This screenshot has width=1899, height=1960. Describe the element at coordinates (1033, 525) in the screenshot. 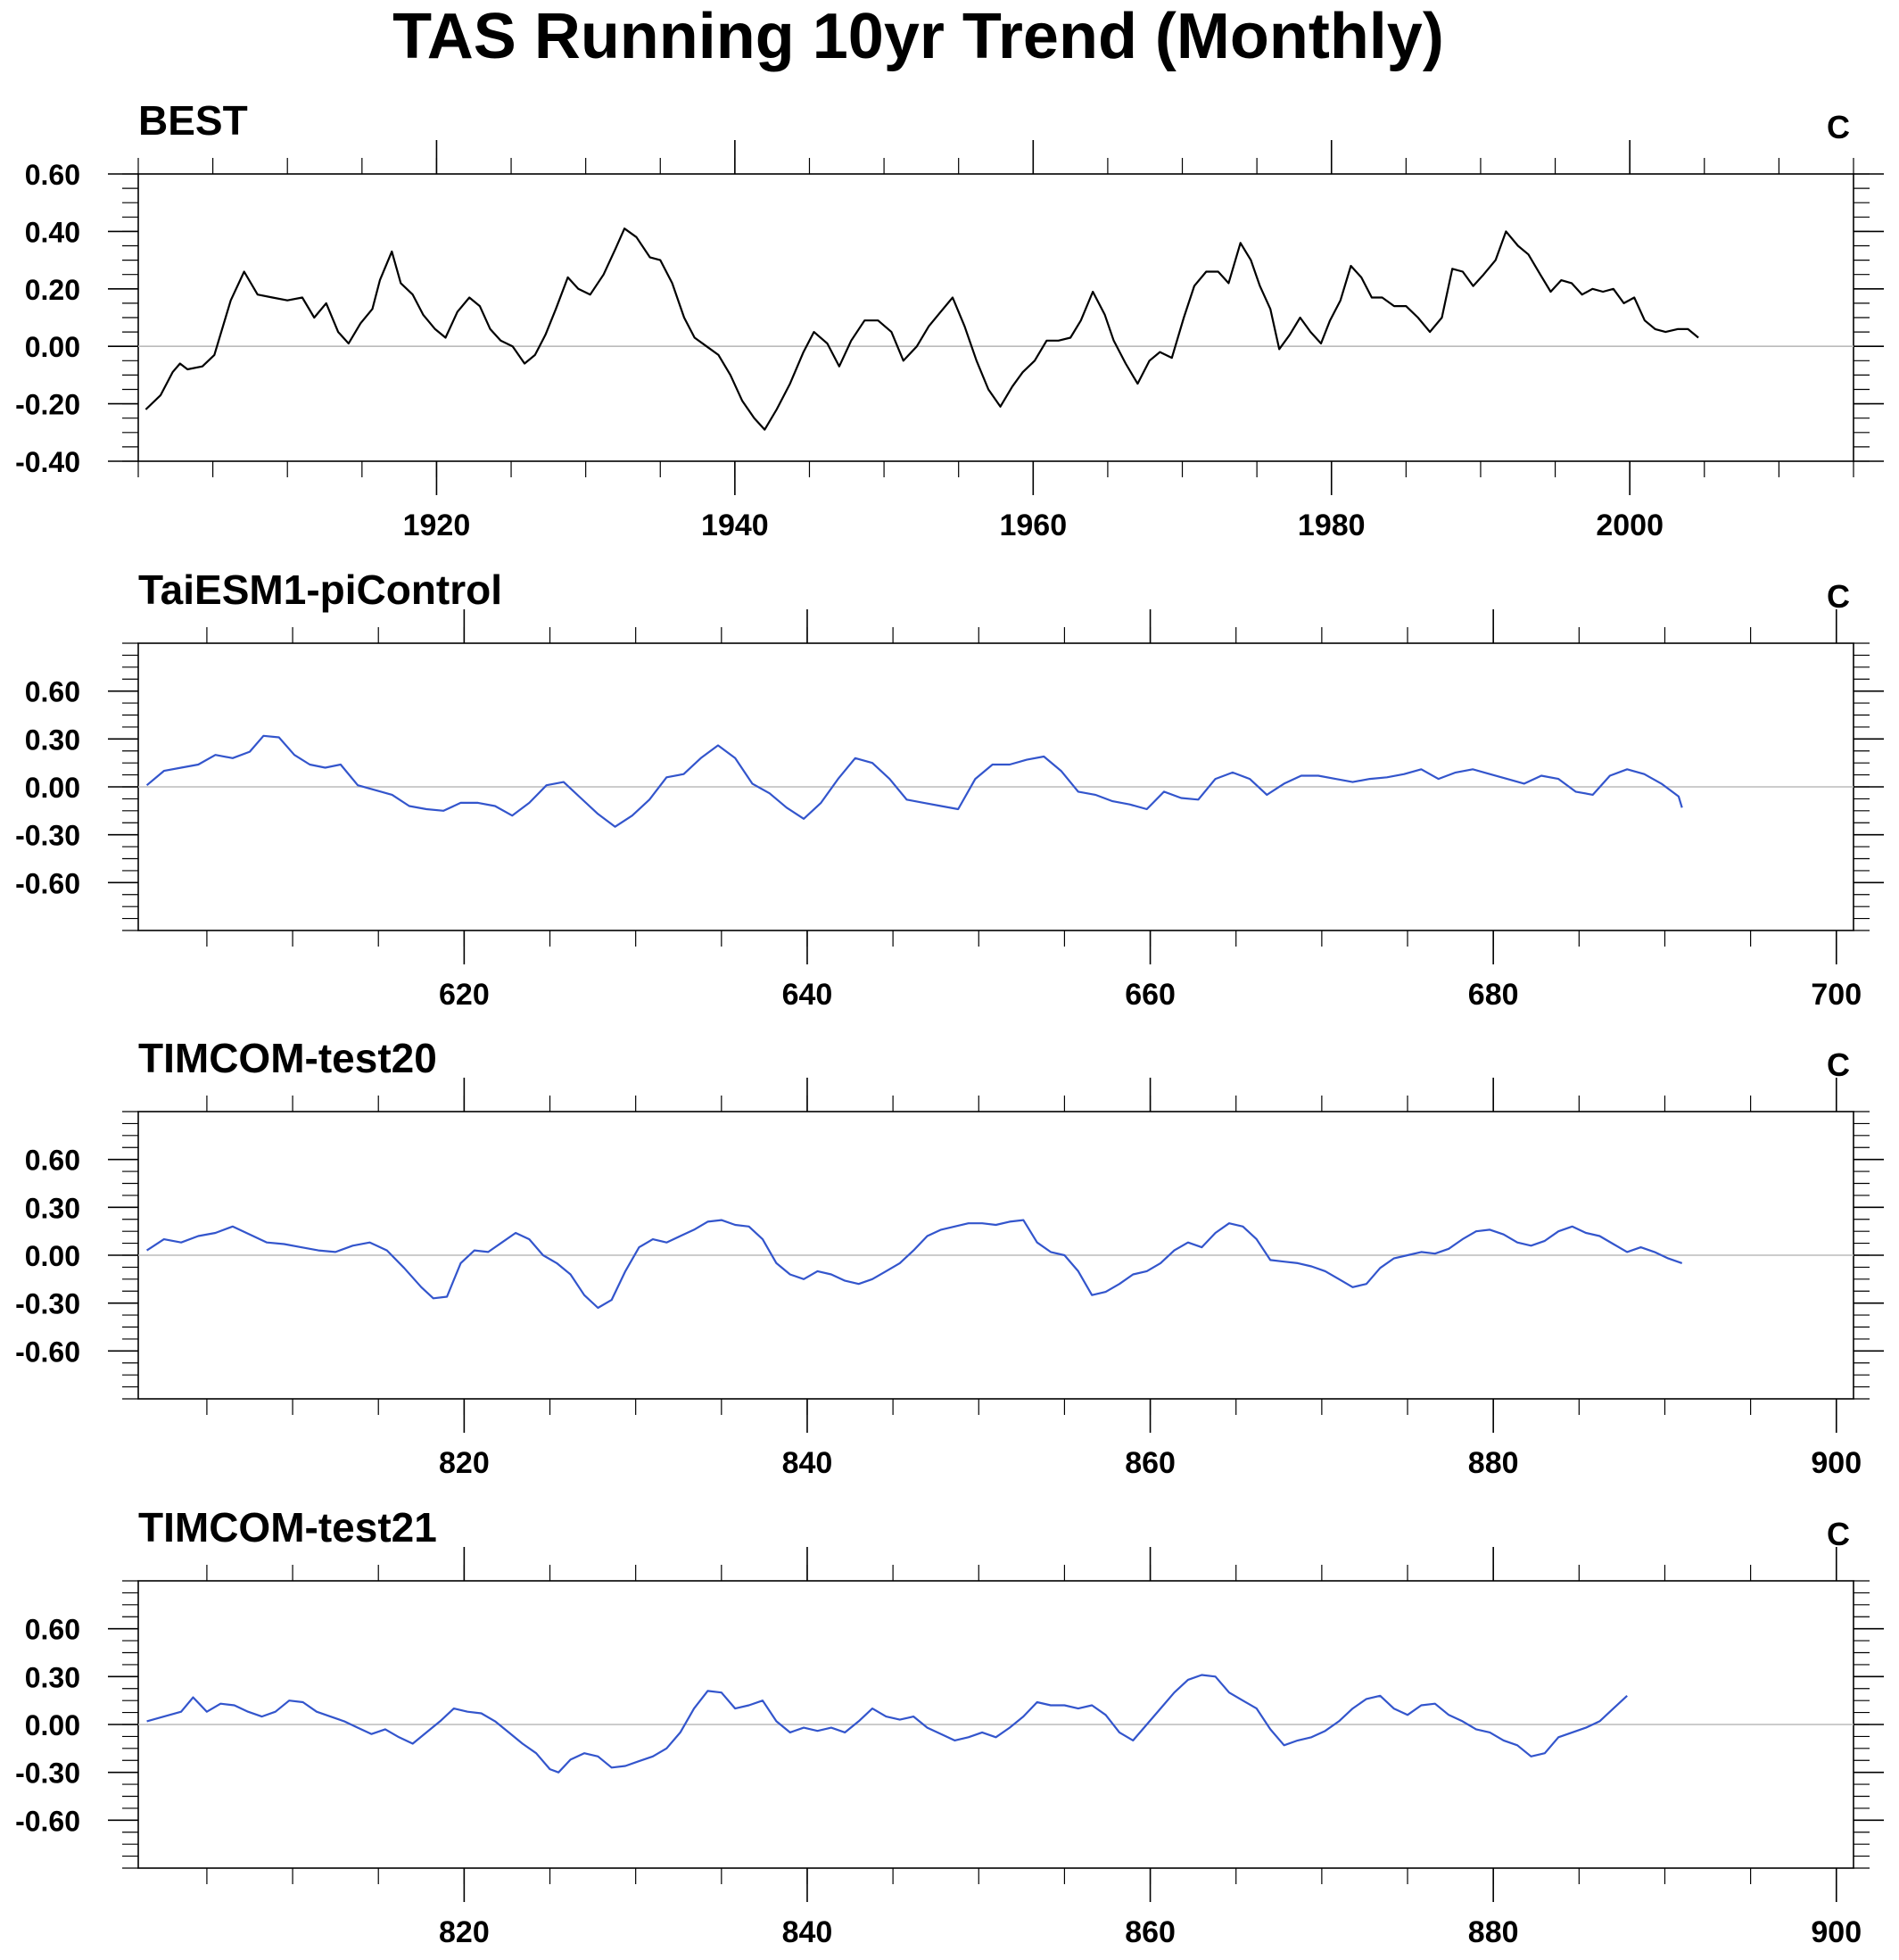

I see `x-tick-label: 1960` at that location.